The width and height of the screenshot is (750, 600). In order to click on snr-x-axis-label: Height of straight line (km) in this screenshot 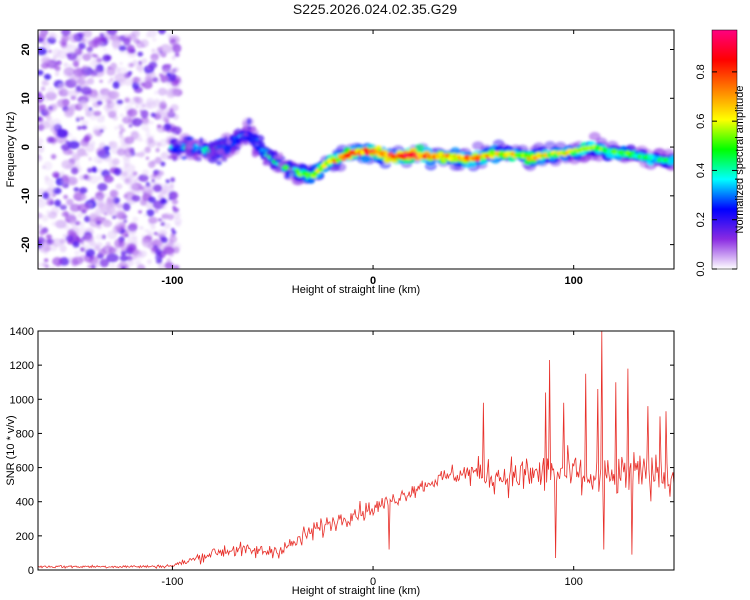, I will do `click(356, 591)`.